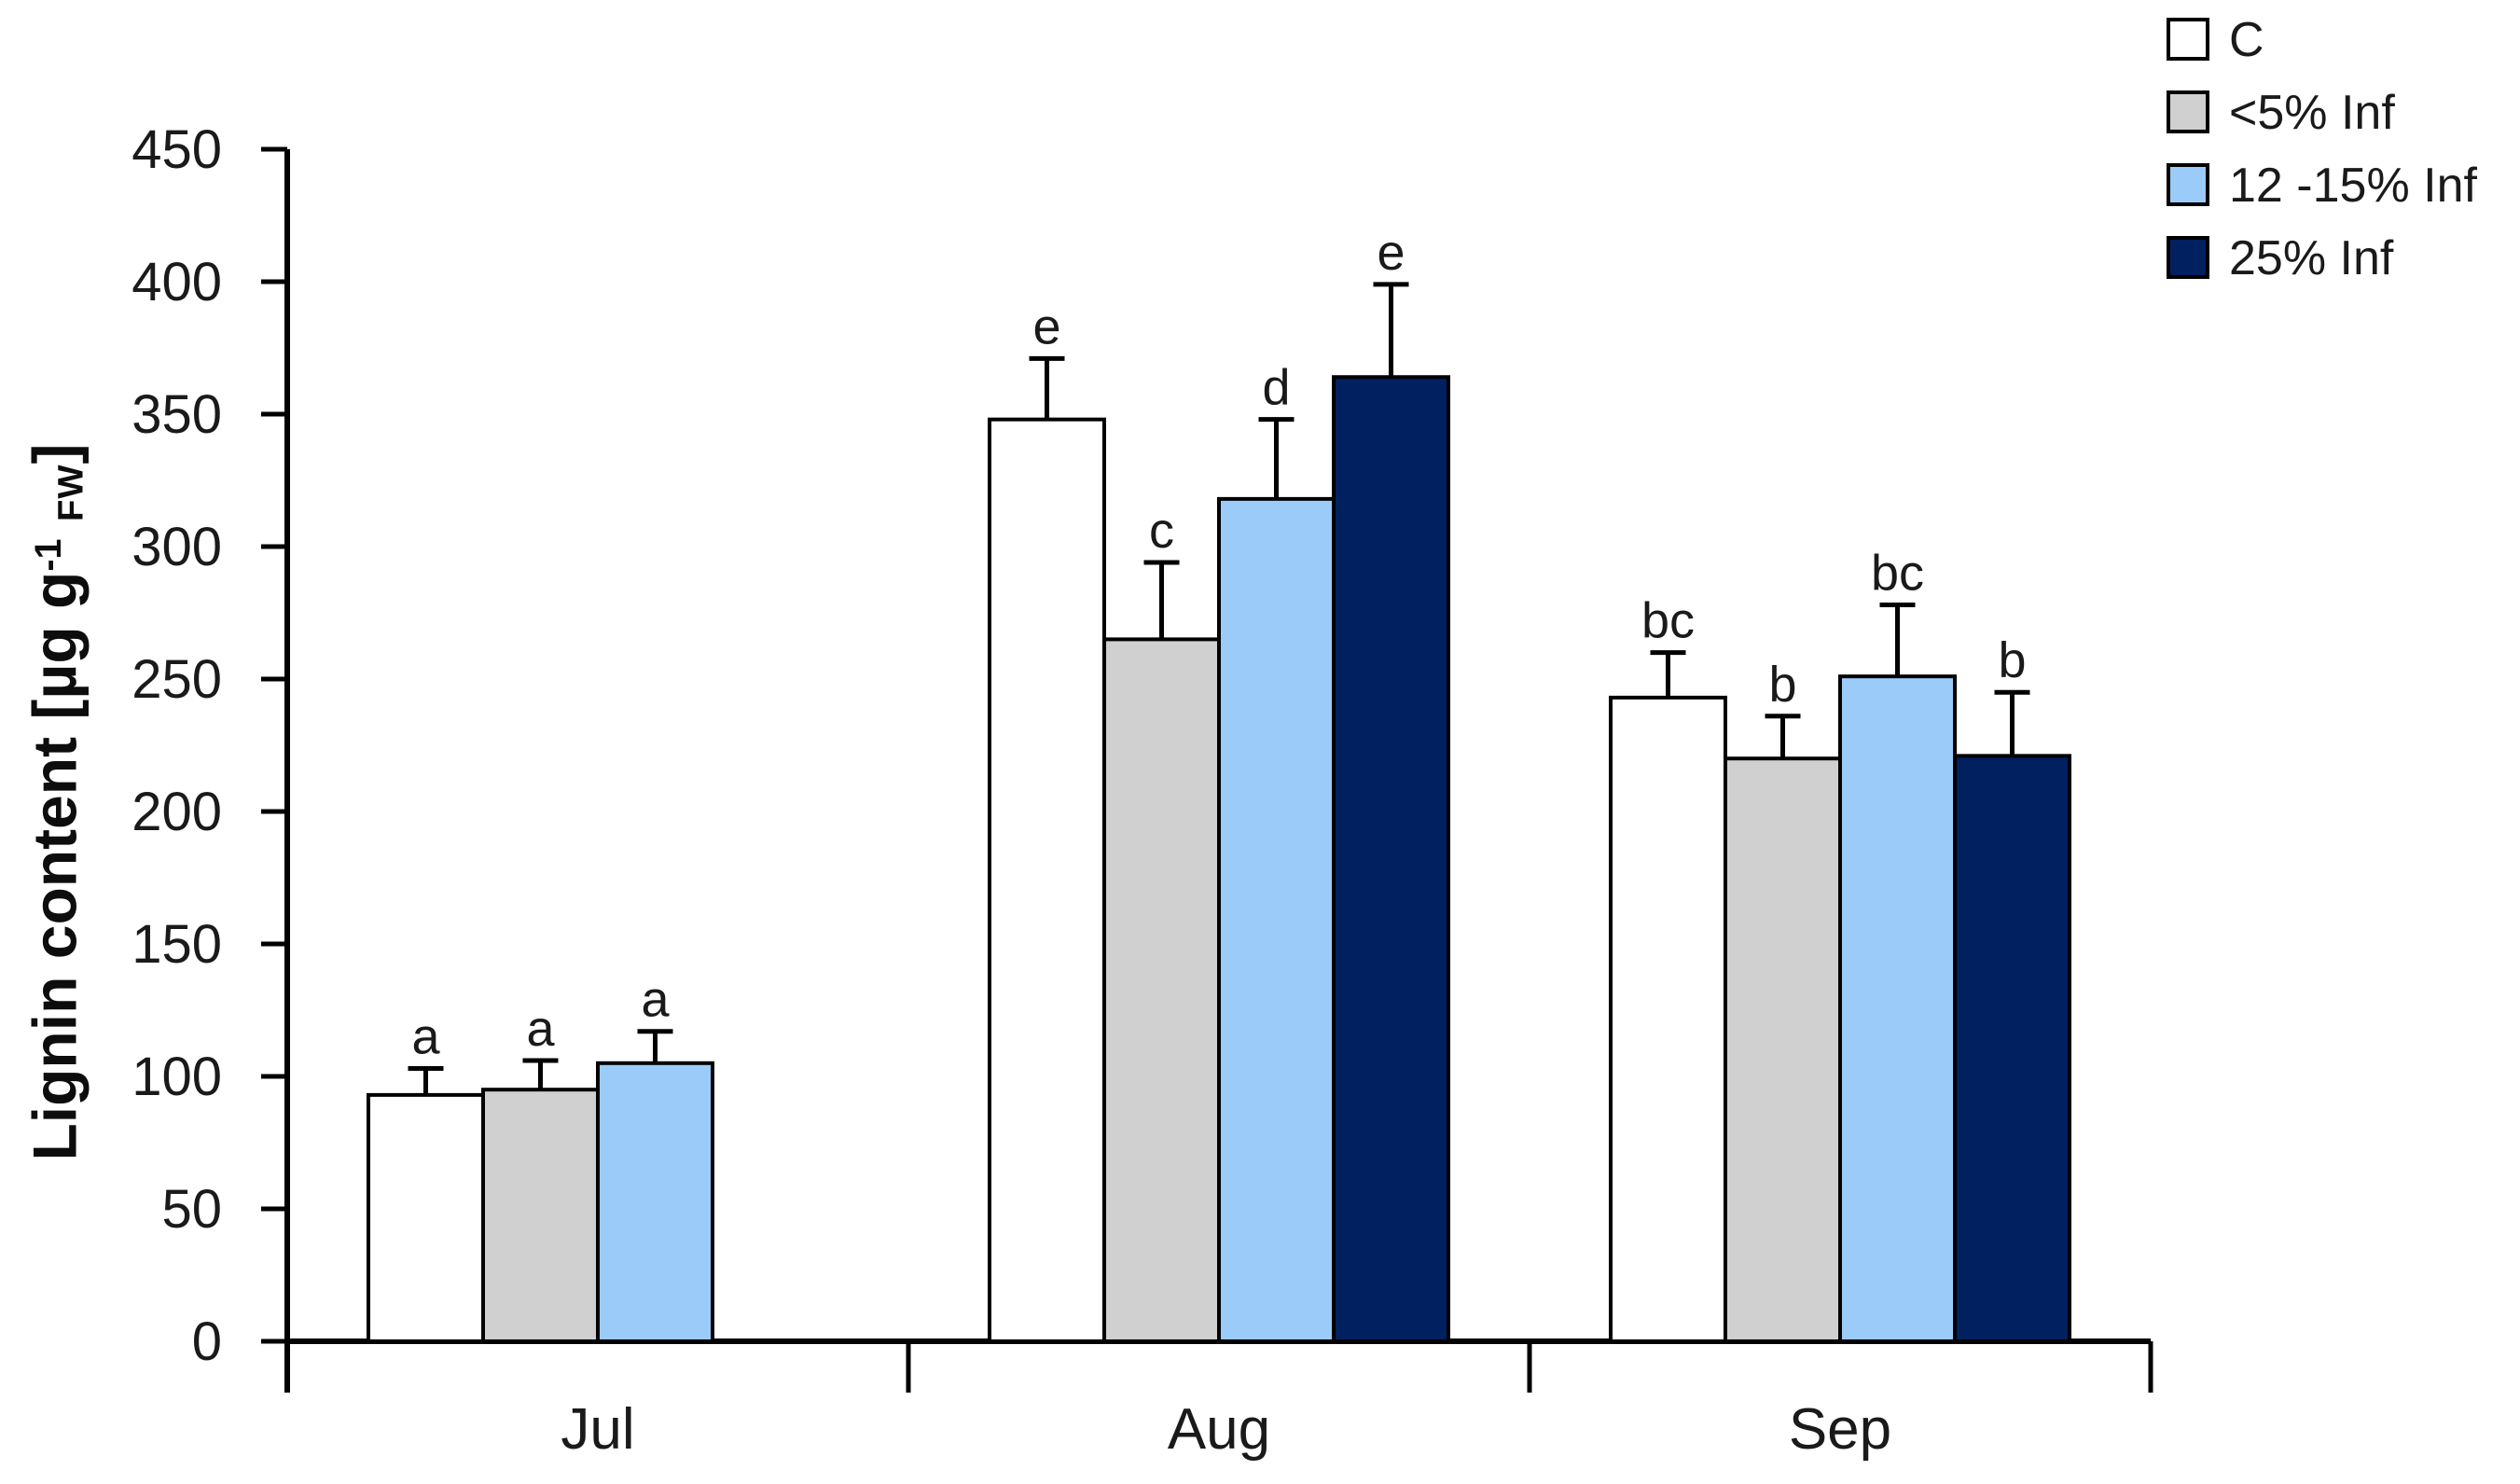 The height and width of the screenshot is (1484, 2520). I want to click on sig-letter-sep-12-15-inf: bc, so click(1897, 573).